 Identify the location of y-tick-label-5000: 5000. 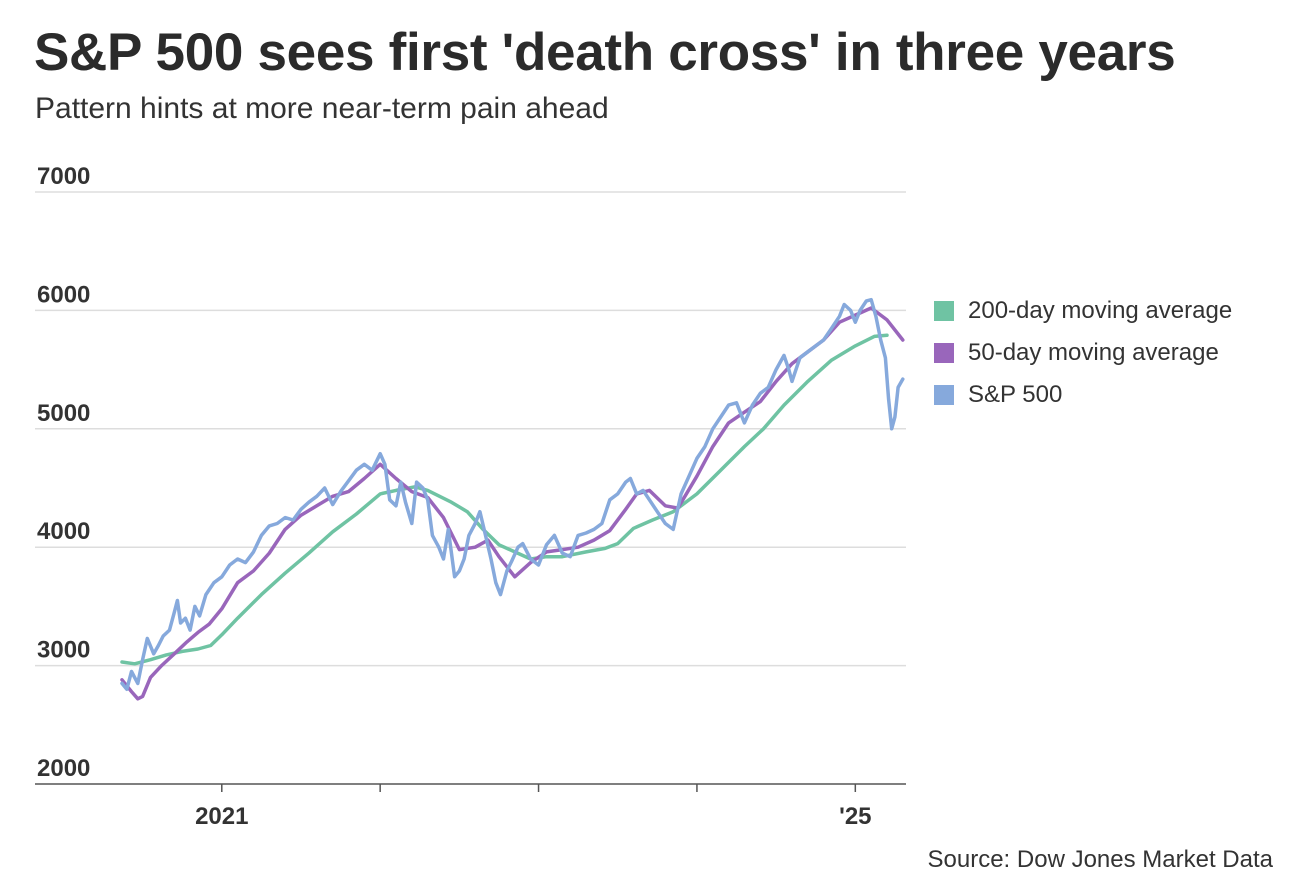
(63, 413).